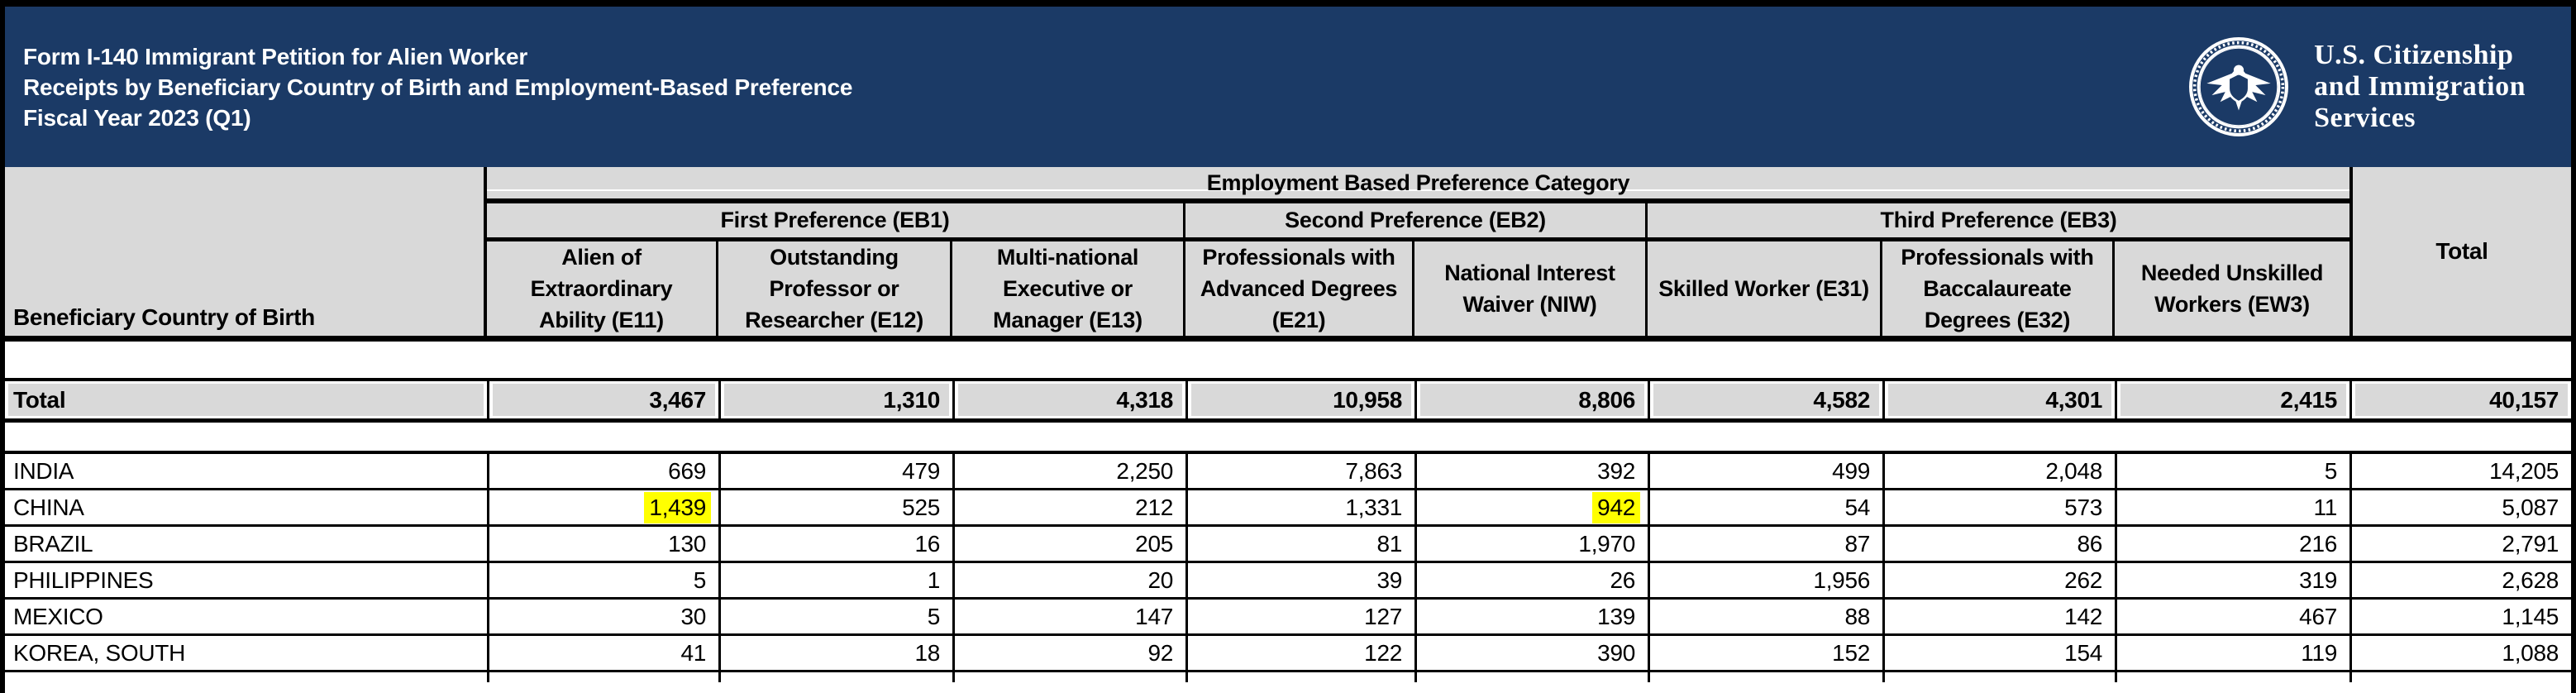 The height and width of the screenshot is (693, 2576). What do you see at coordinates (1416, 222) in the screenshot?
I see `header-group-eb2: Second Preference (EB2)` at bounding box center [1416, 222].